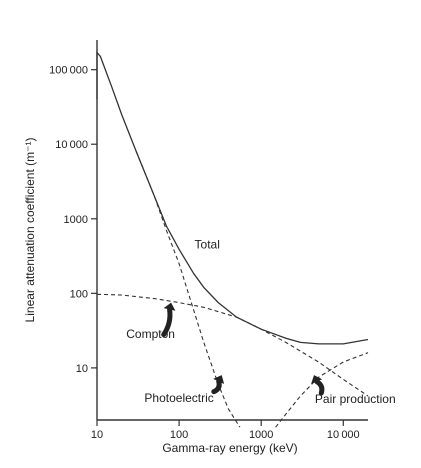 This screenshot has width=421, height=468. Describe the element at coordinates (216, 386) in the screenshot. I see `photoelectric-arrow-shaft` at that location.